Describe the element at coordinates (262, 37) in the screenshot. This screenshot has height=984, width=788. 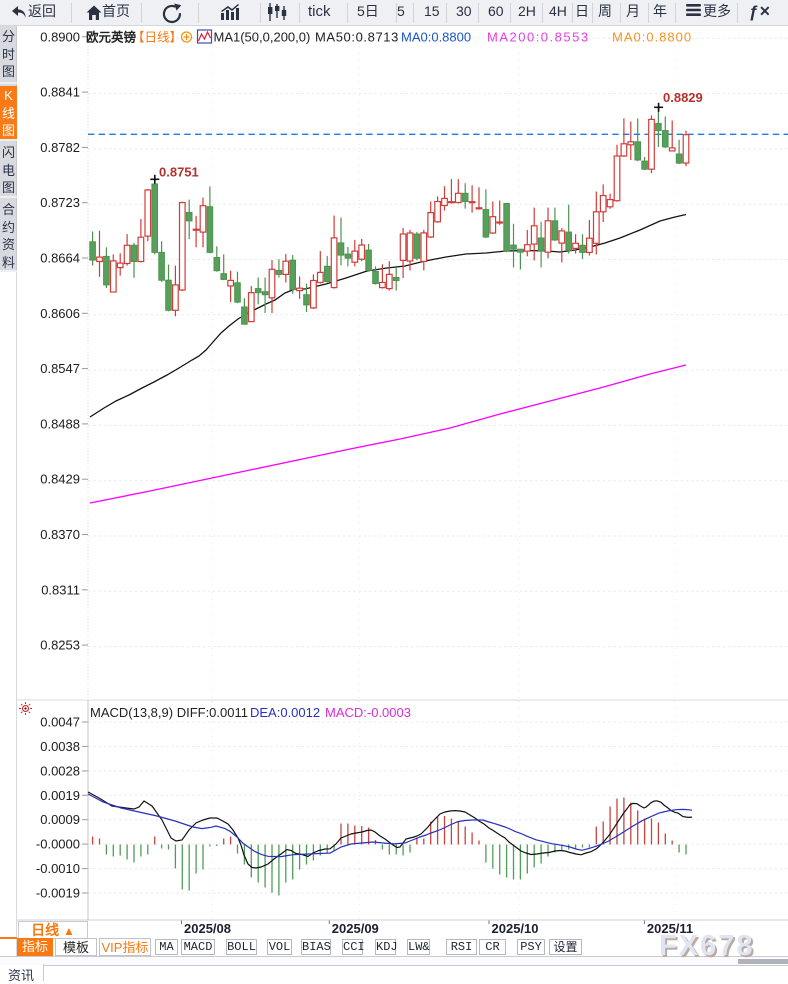
I see `svg-text: MA1(50,0,200,0)` at that location.